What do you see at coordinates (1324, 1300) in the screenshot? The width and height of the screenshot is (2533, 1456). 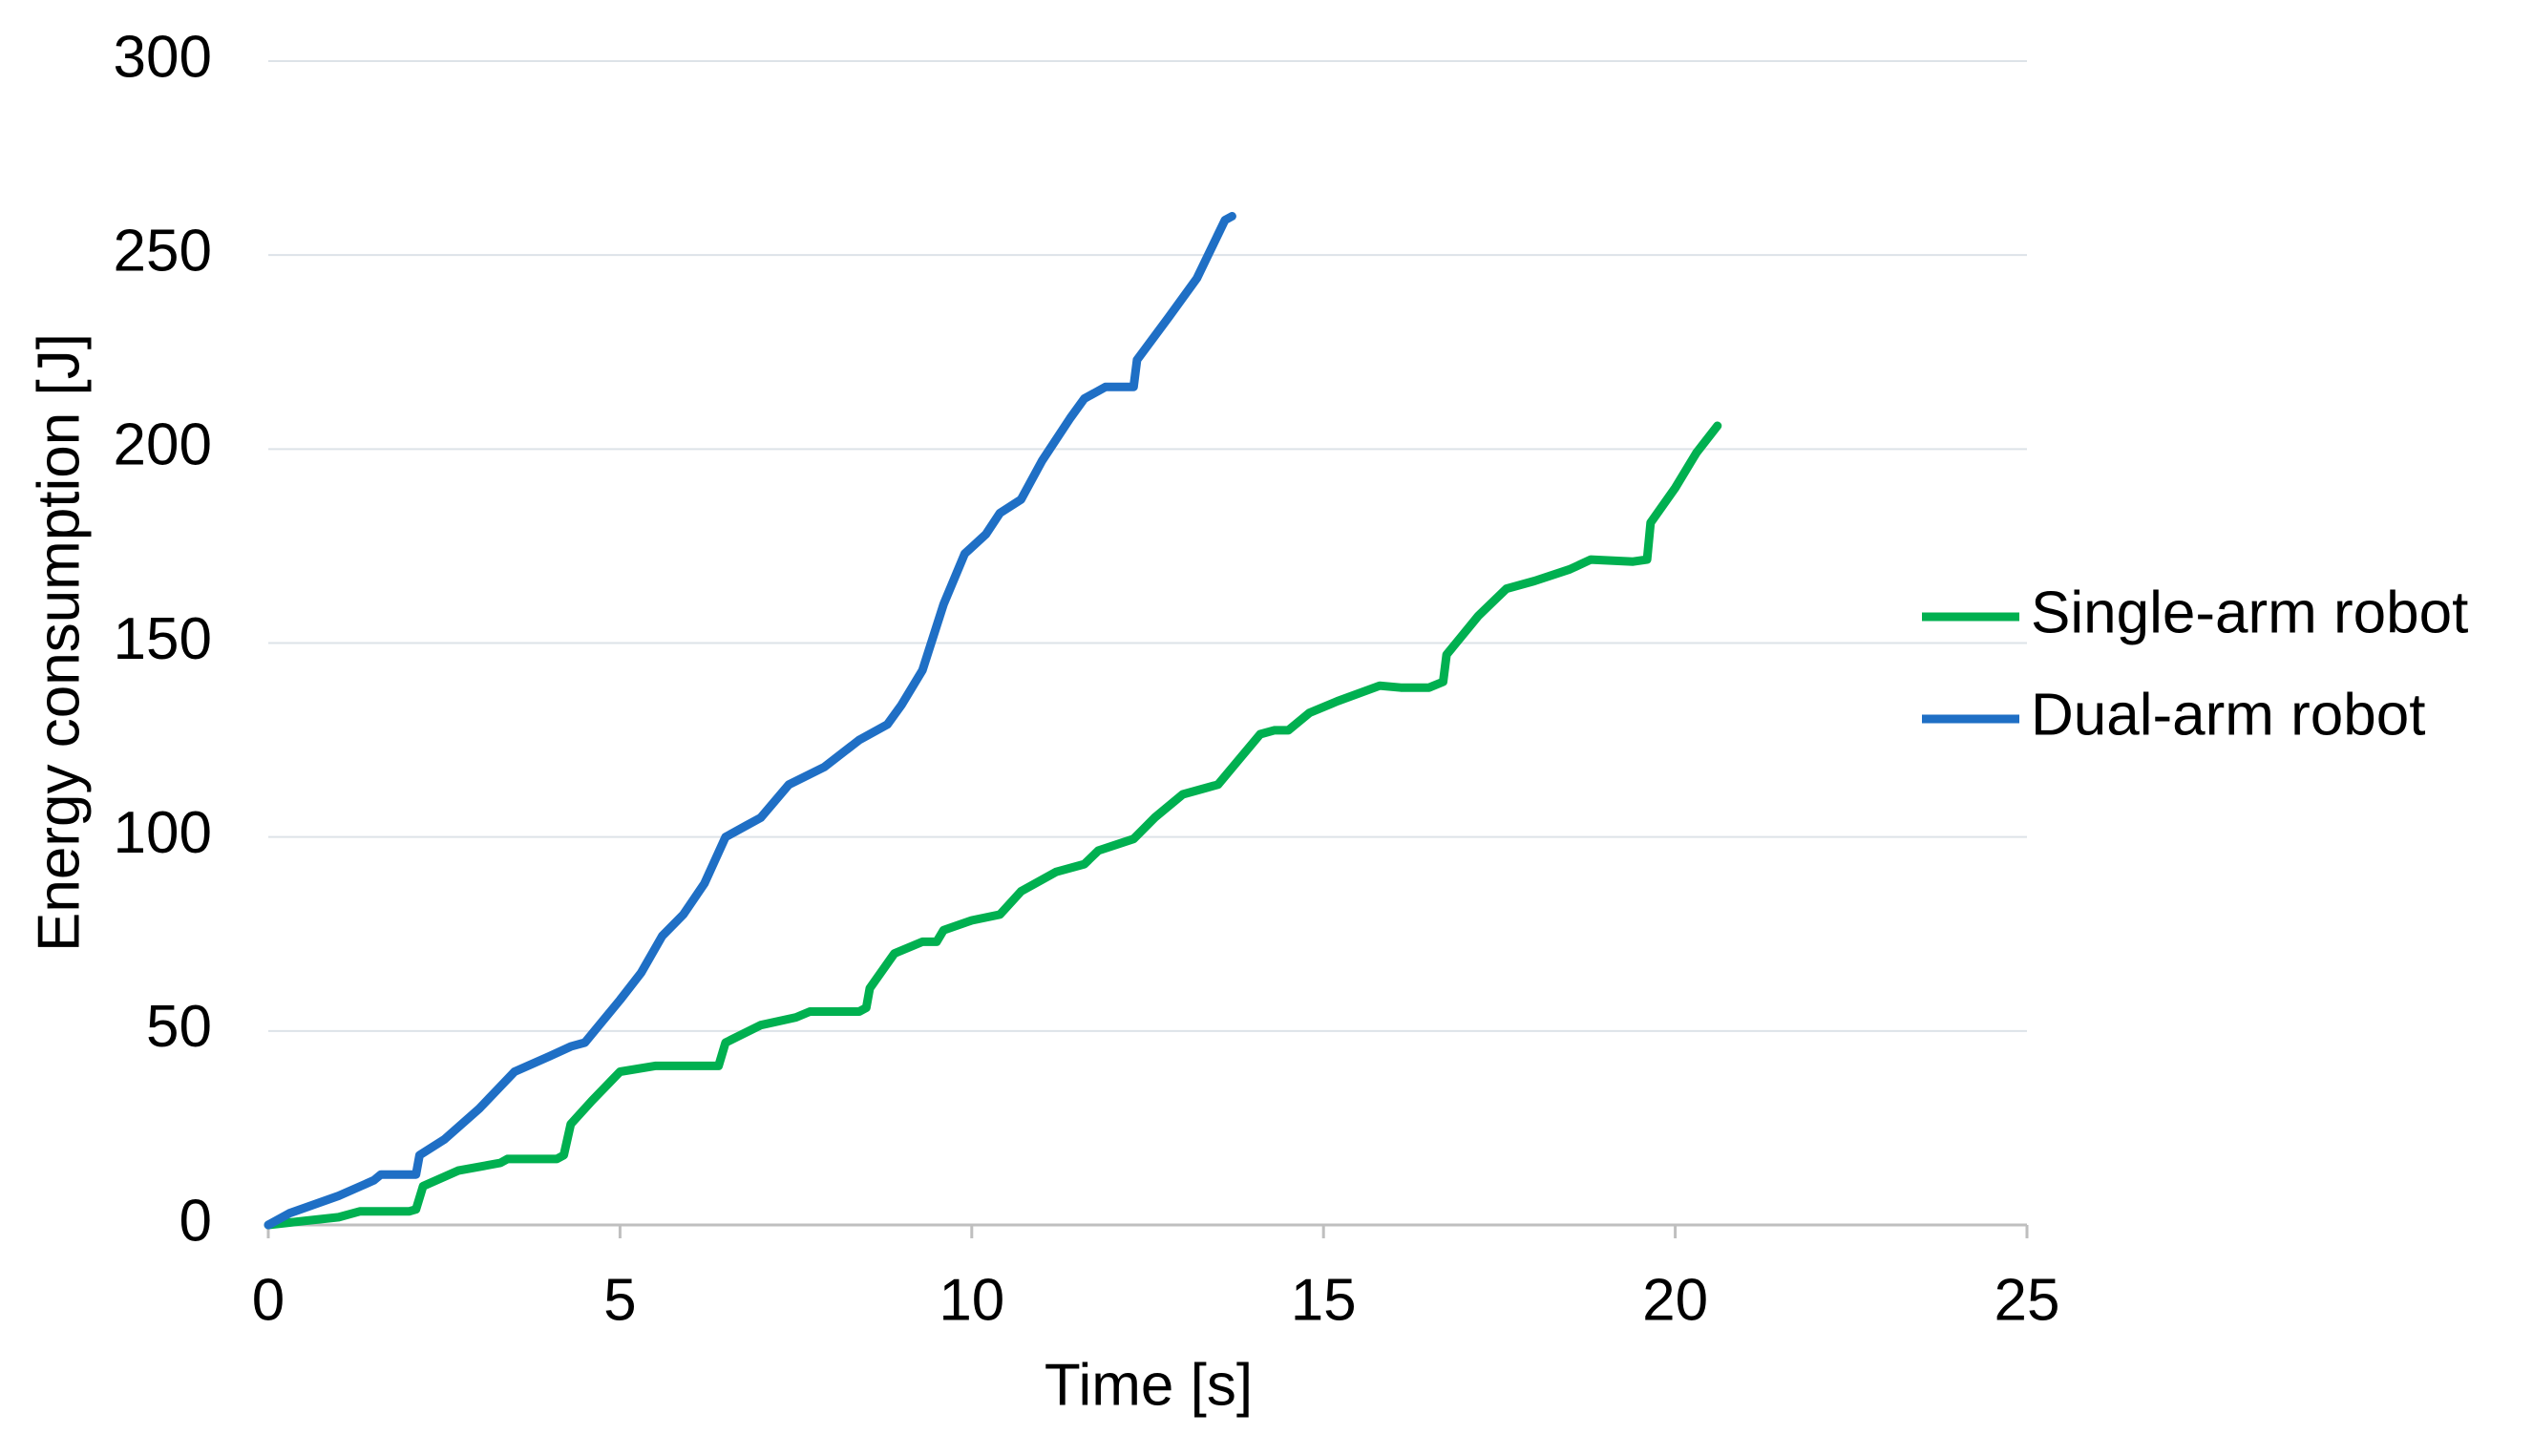 I see `x-tick-label: 15` at bounding box center [1324, 1300].